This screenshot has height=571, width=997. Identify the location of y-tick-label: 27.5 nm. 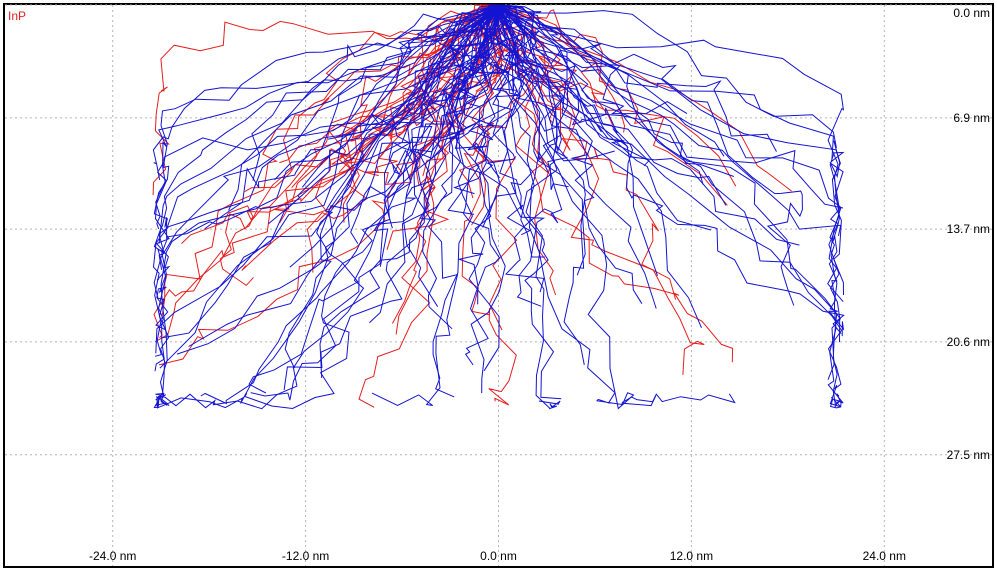
(968, 455).